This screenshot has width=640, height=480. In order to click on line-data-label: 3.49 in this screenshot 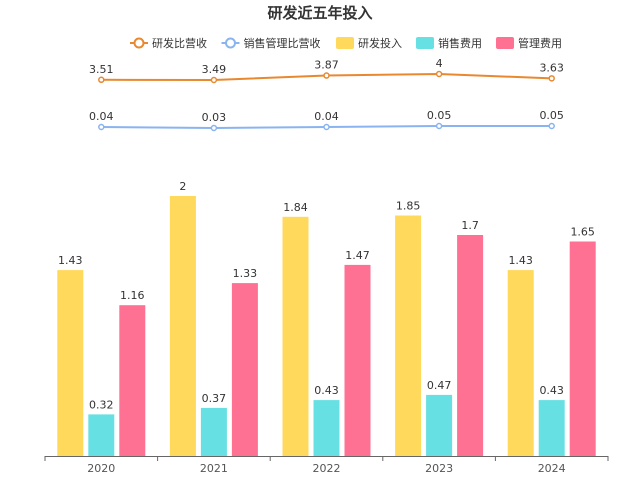, I will do `click(214, 69)`.